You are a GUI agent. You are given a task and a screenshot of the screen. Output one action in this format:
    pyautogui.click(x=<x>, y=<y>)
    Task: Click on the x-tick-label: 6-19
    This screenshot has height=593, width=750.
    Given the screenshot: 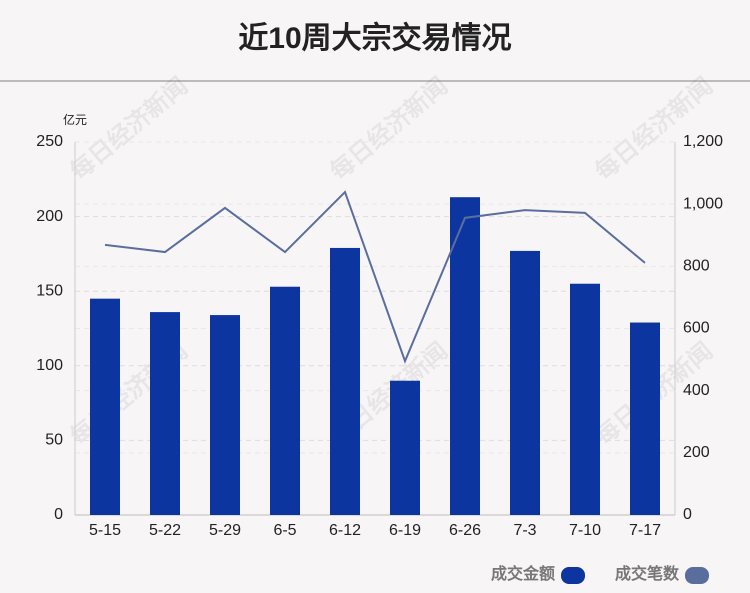 What is the action you would take?
    pyautogui.click(x=405, y=530)
    